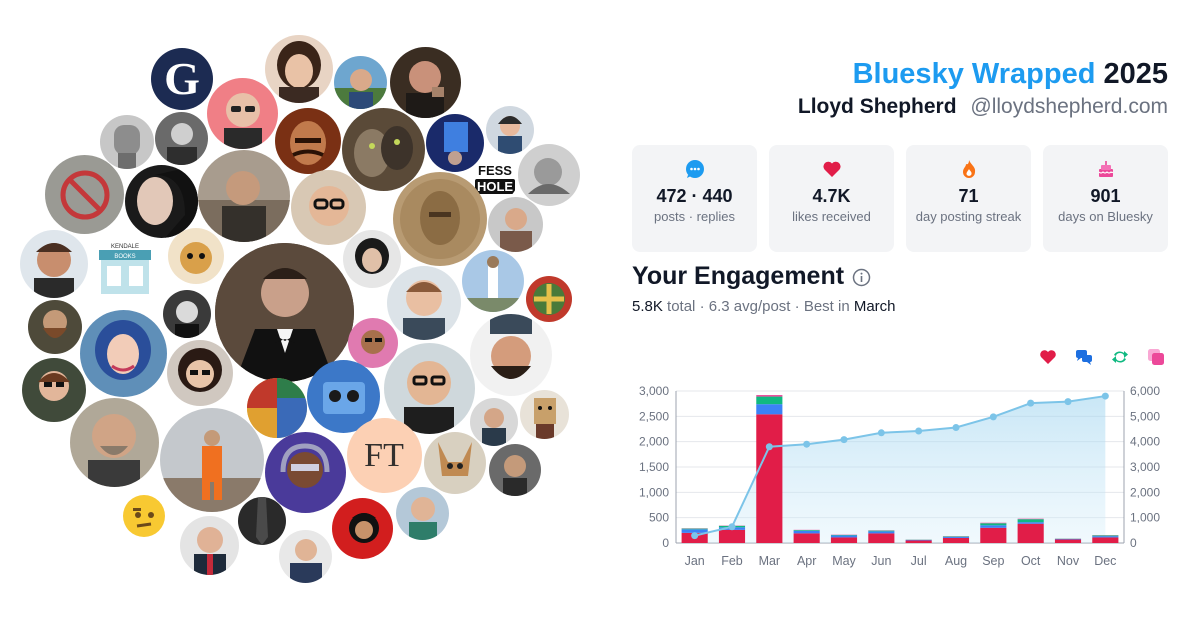 This screenshot has width=1200, height=630. Describe the element at coordinates (1120, 357) in the screenshot. I see `repost-icon` at that location.